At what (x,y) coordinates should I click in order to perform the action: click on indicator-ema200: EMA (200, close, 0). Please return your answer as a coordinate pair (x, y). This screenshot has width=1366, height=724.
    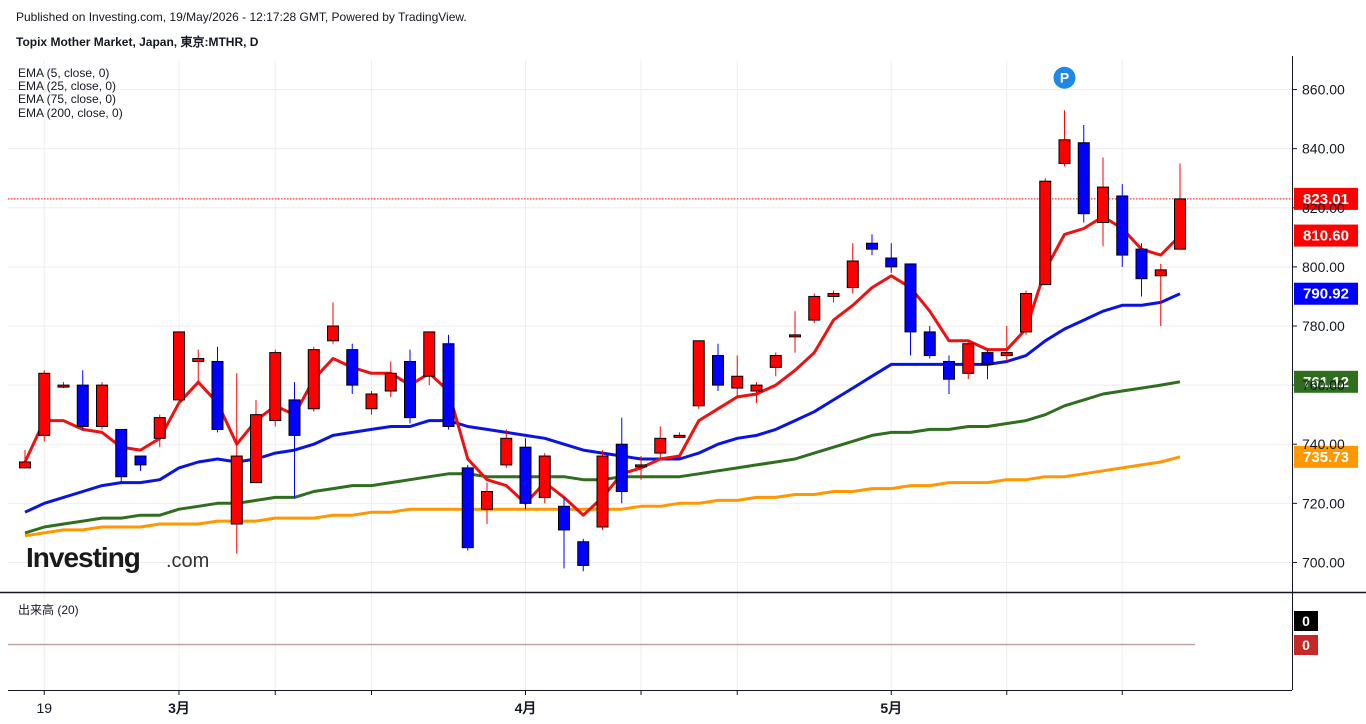
    Looking at the image, I should click on (70, 113).